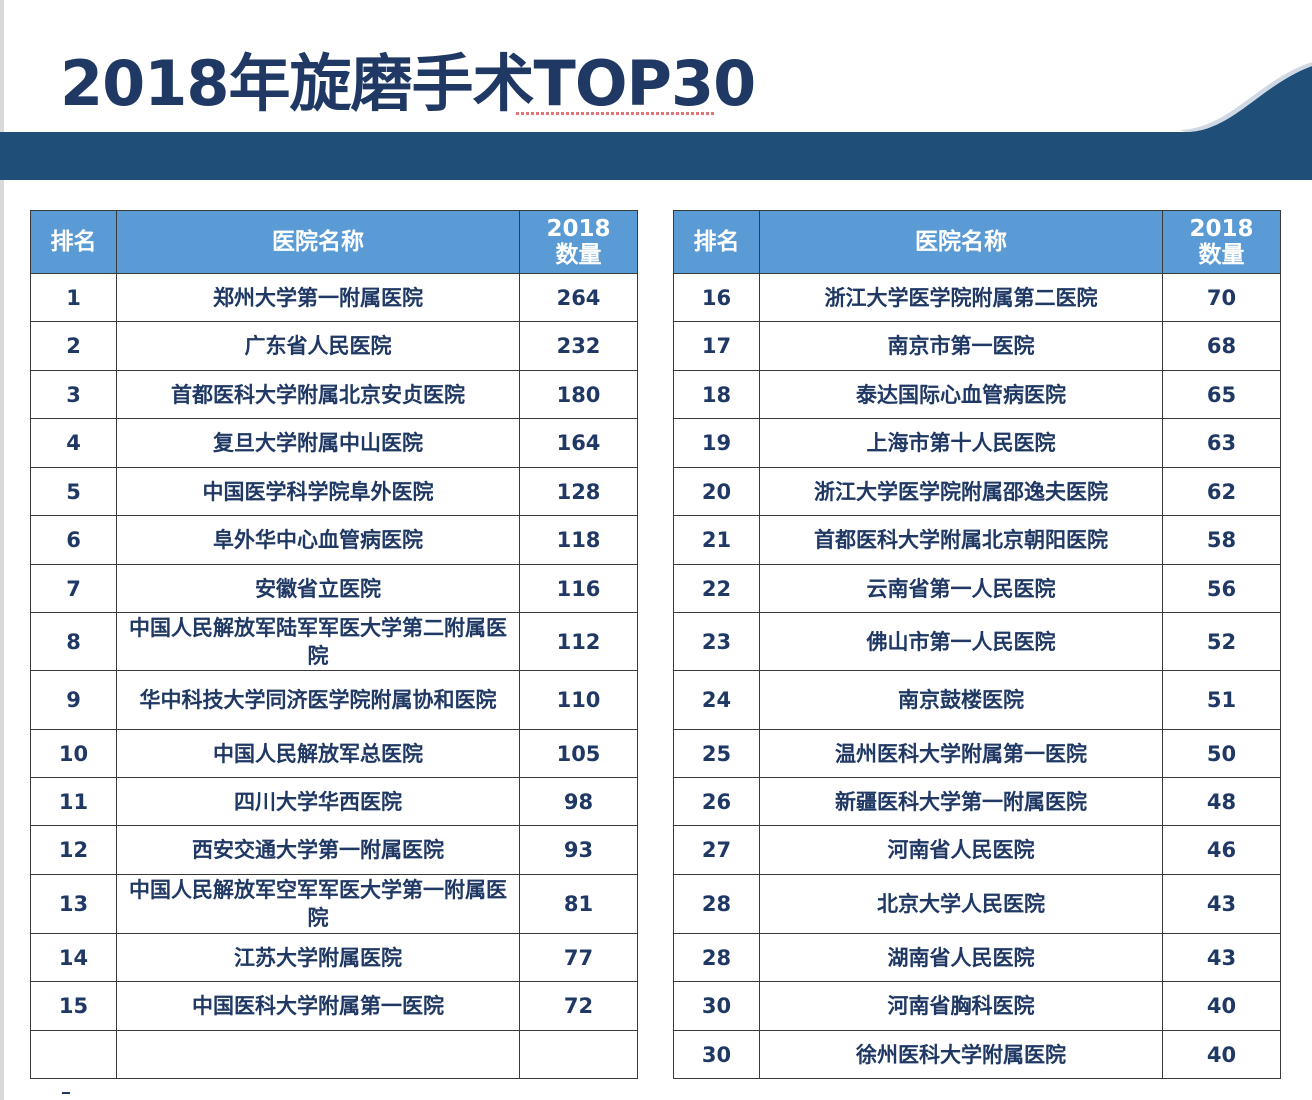 This screenshot has height=1100, width=1312. Describe the element at coordinates (73, 957) in the screenshot. I see `rank-cell: 14` at that location.